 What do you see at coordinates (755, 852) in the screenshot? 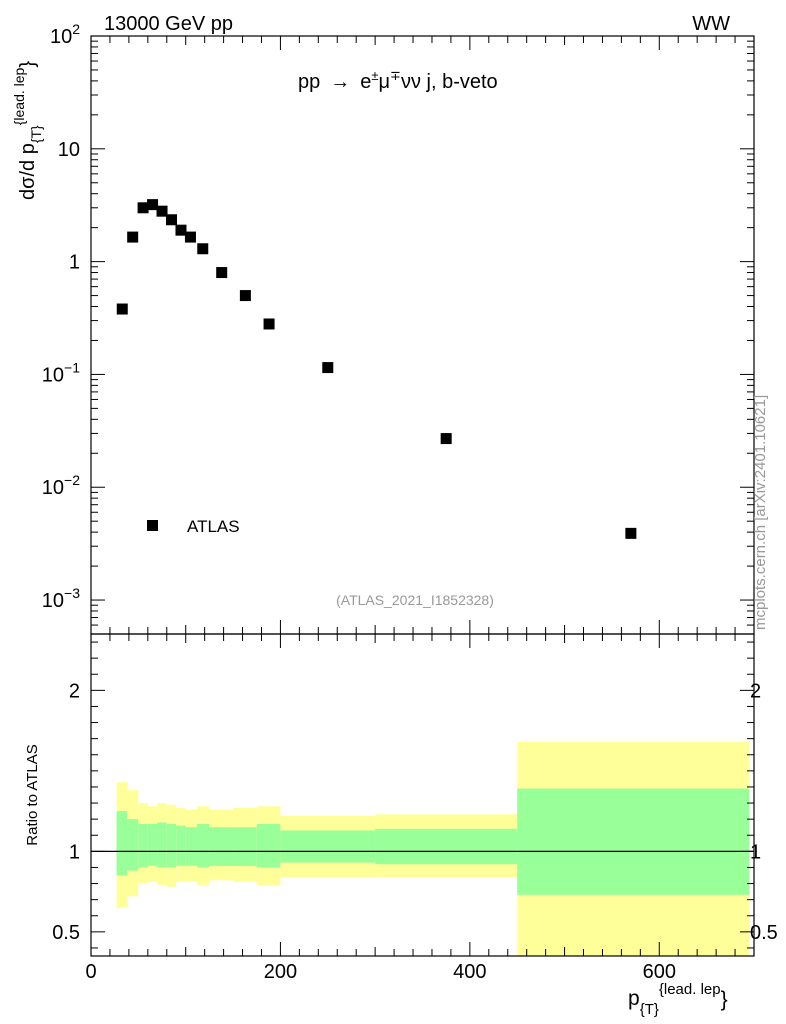
I see `ratio-y-tick-label-right: 1` at bounding box center [755, 852].